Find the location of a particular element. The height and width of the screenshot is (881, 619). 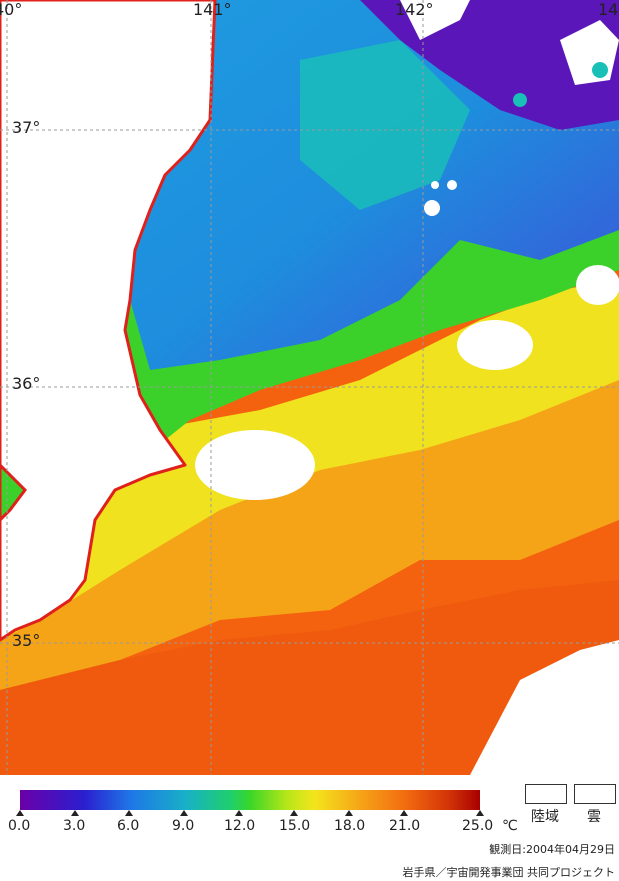

sea-cyan-patch is located at coordinates (385, 125).